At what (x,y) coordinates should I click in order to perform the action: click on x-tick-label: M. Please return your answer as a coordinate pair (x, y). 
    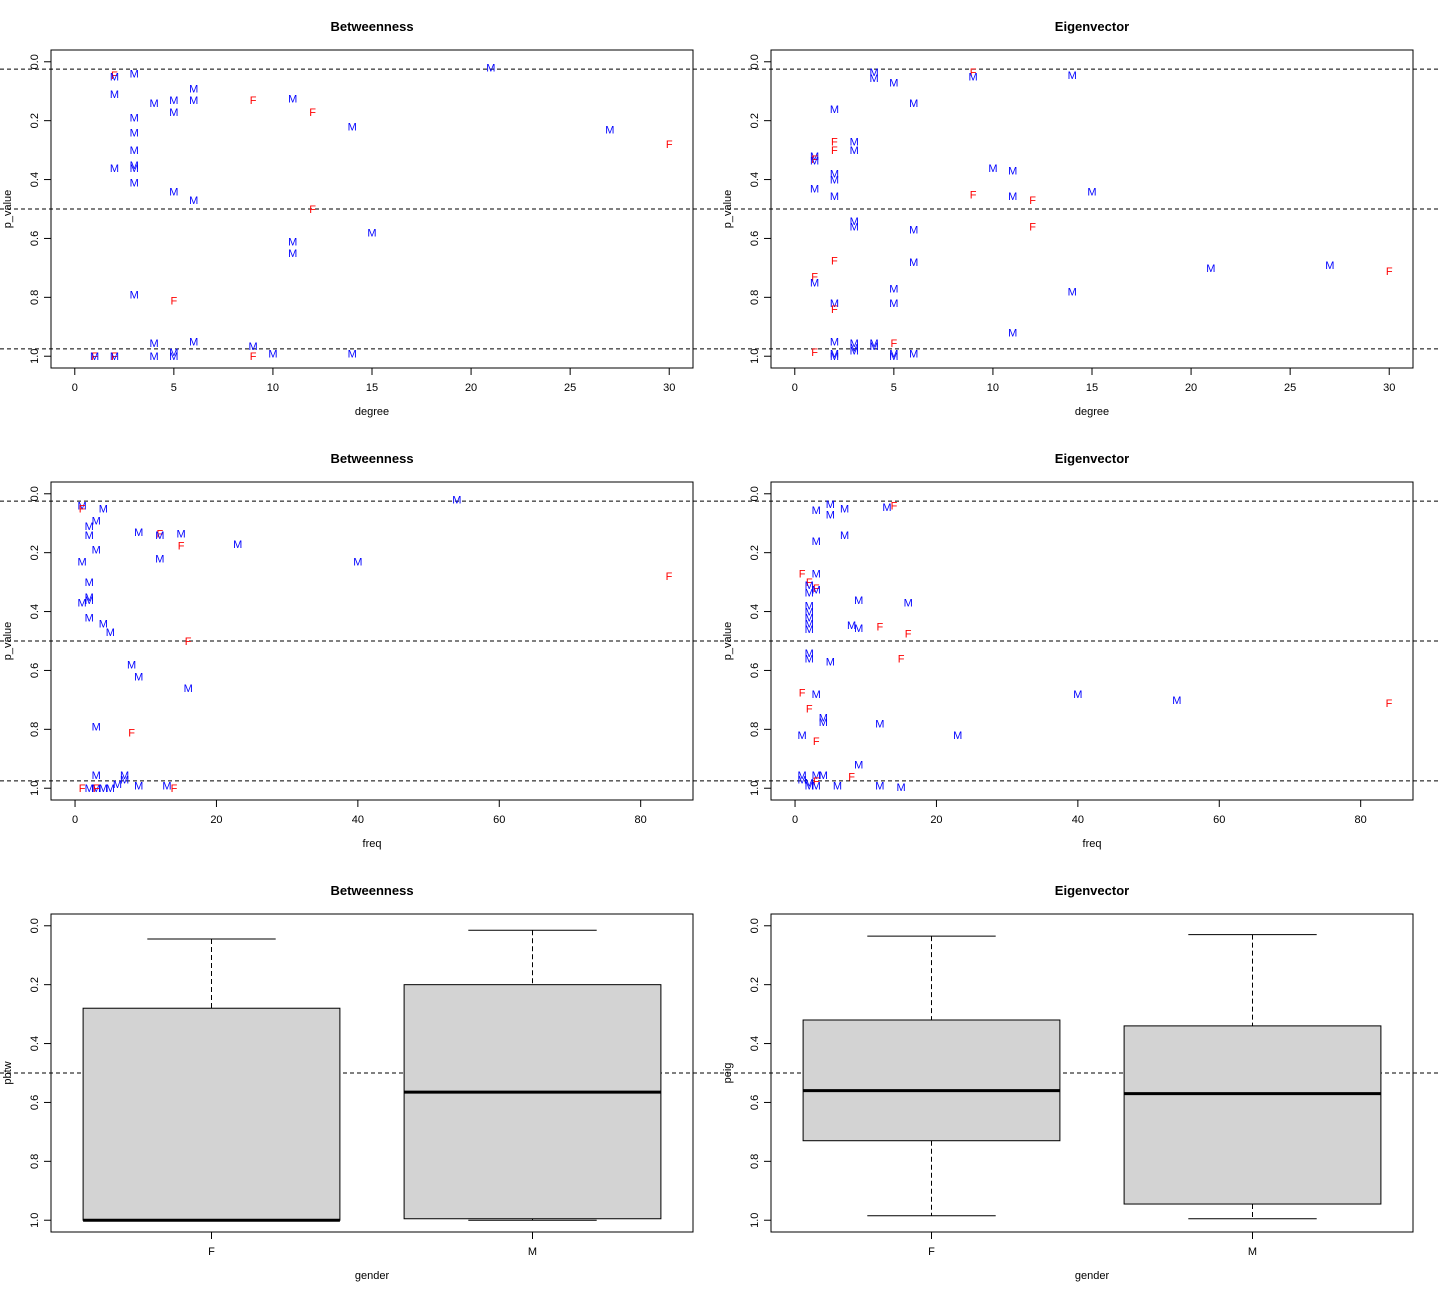
    Looking at the image, I should click on (1252, 1252).